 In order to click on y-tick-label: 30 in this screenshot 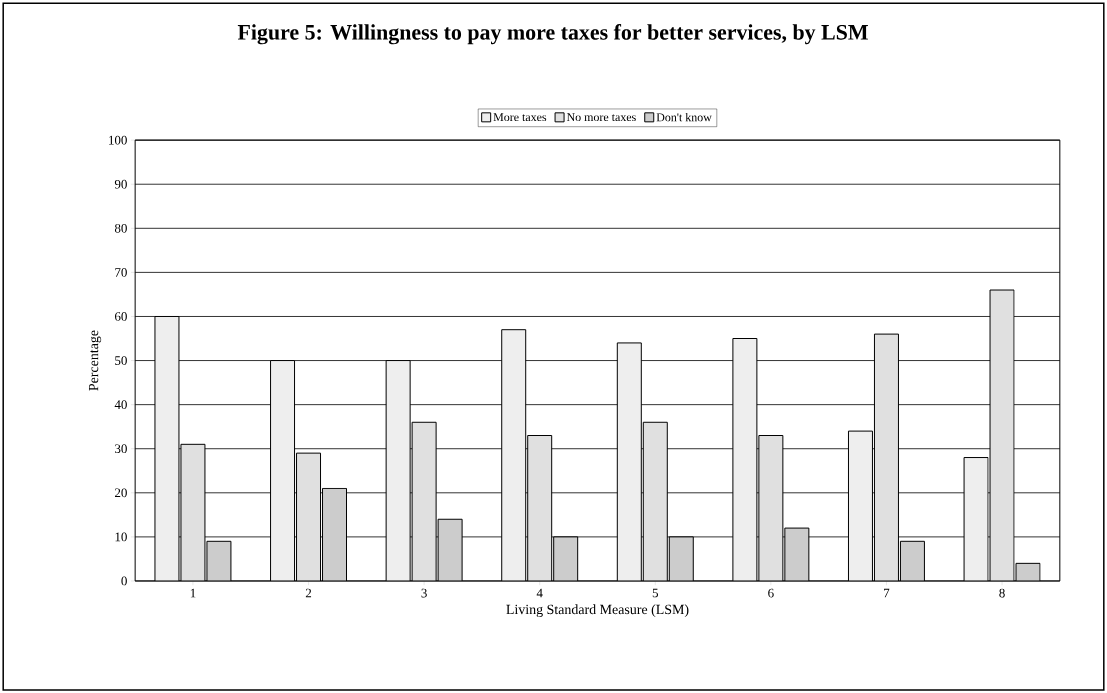, I will do `click(121, 449)`.